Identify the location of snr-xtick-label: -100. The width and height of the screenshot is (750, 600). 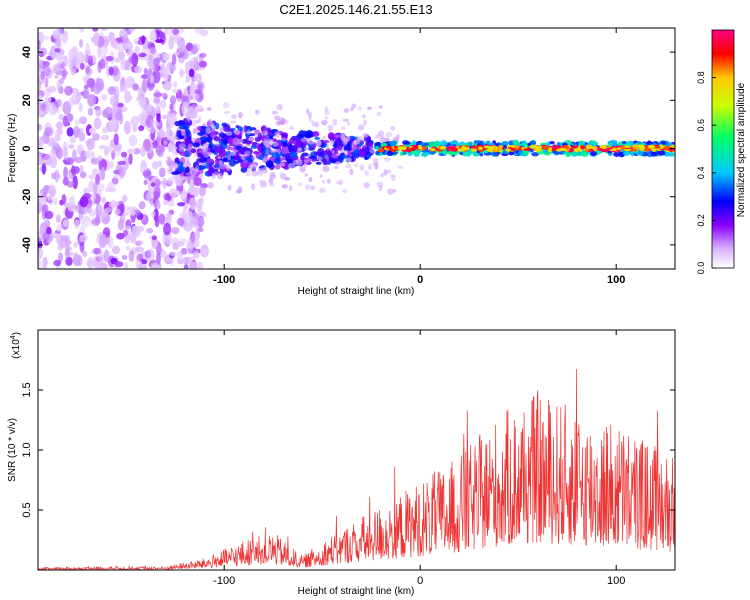
(224, 581).